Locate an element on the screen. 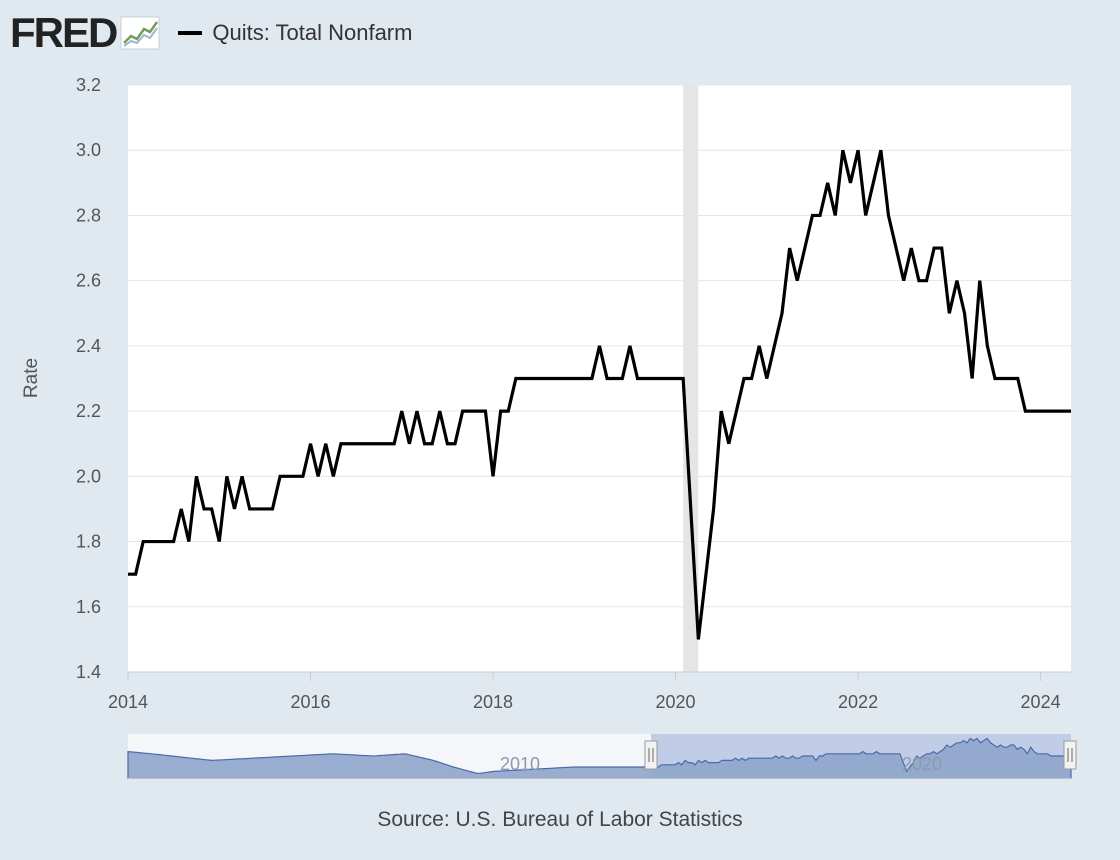 This screenshot has height=860, width=1120. chart-header: FRED Quits: Total Nonfarm is located at coordinates (211, 33).